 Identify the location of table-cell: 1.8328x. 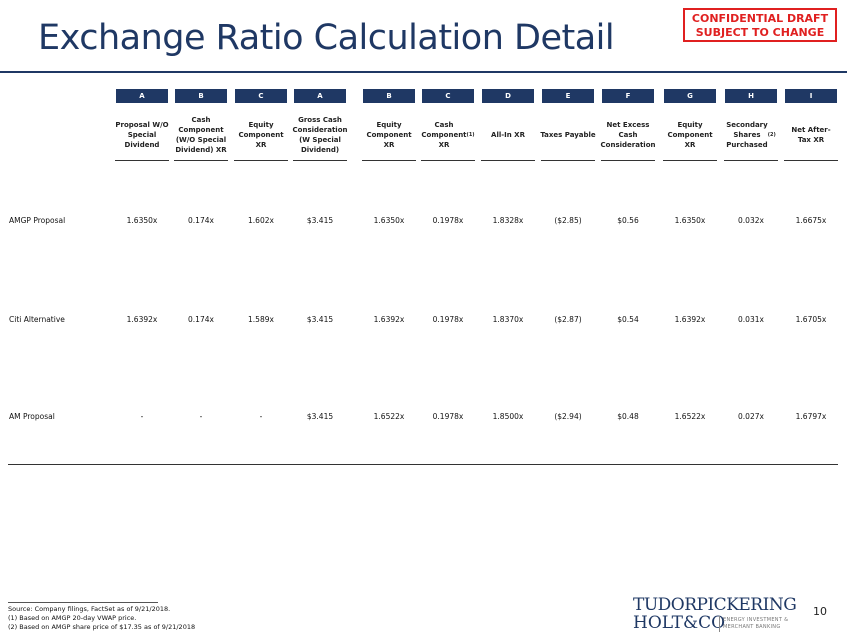
(508, 220).